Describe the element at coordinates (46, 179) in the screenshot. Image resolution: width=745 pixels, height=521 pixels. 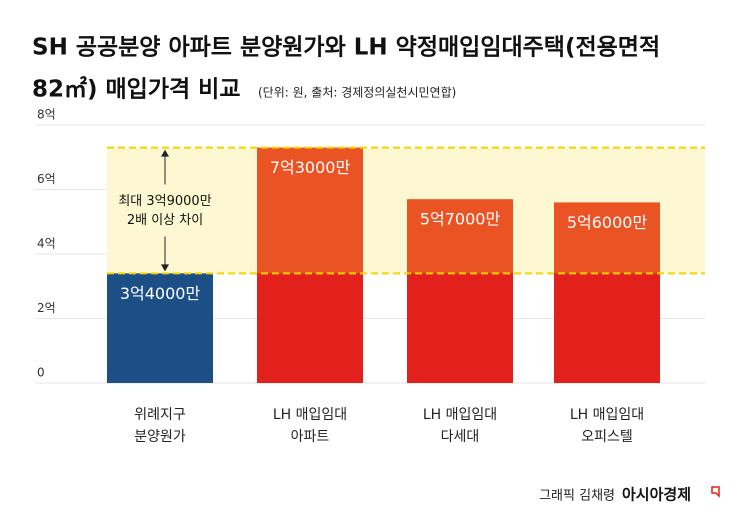
I see `y-tick-label: 6억` at that location.